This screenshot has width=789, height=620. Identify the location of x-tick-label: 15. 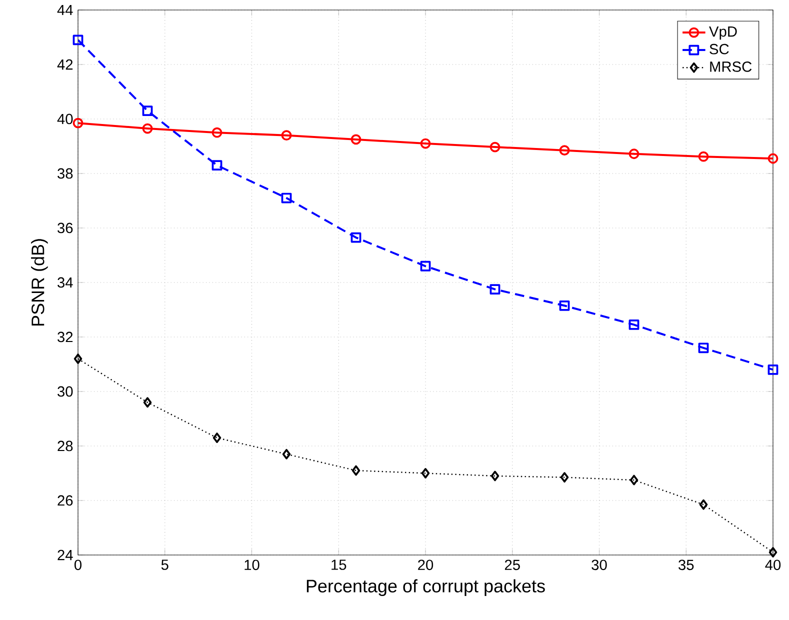
(339, 565).